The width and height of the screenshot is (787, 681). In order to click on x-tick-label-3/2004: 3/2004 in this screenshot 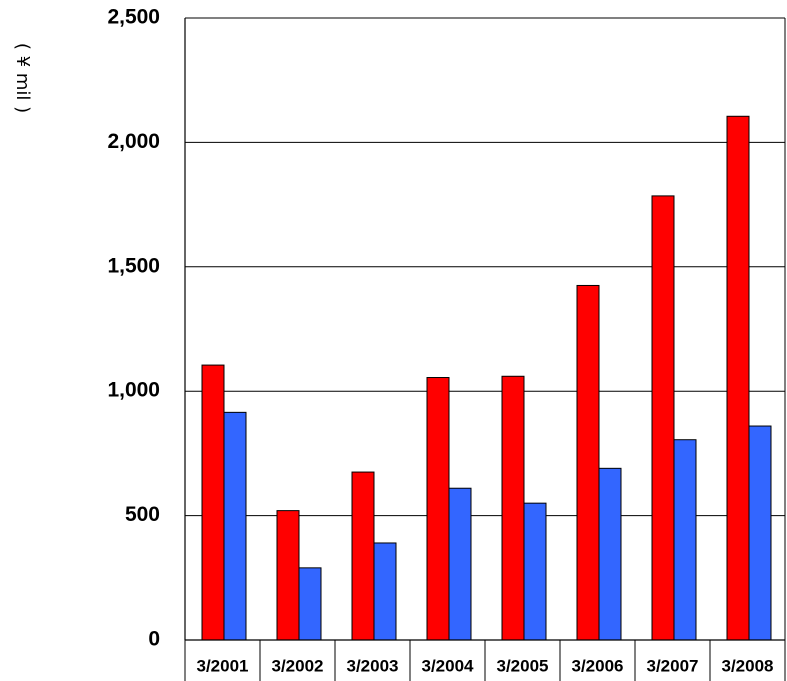, I will do `click(448, 665)`.